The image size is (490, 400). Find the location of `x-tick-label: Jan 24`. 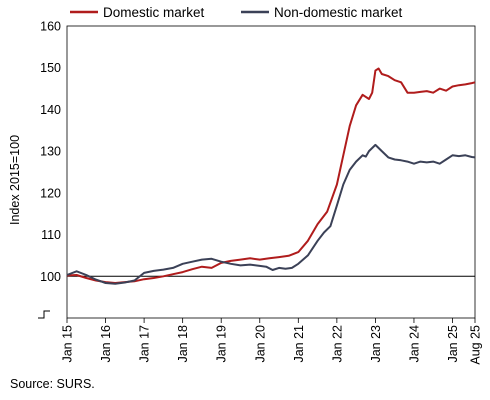

x-tick-label: Jan 24 is located at coordinates (414, 344).